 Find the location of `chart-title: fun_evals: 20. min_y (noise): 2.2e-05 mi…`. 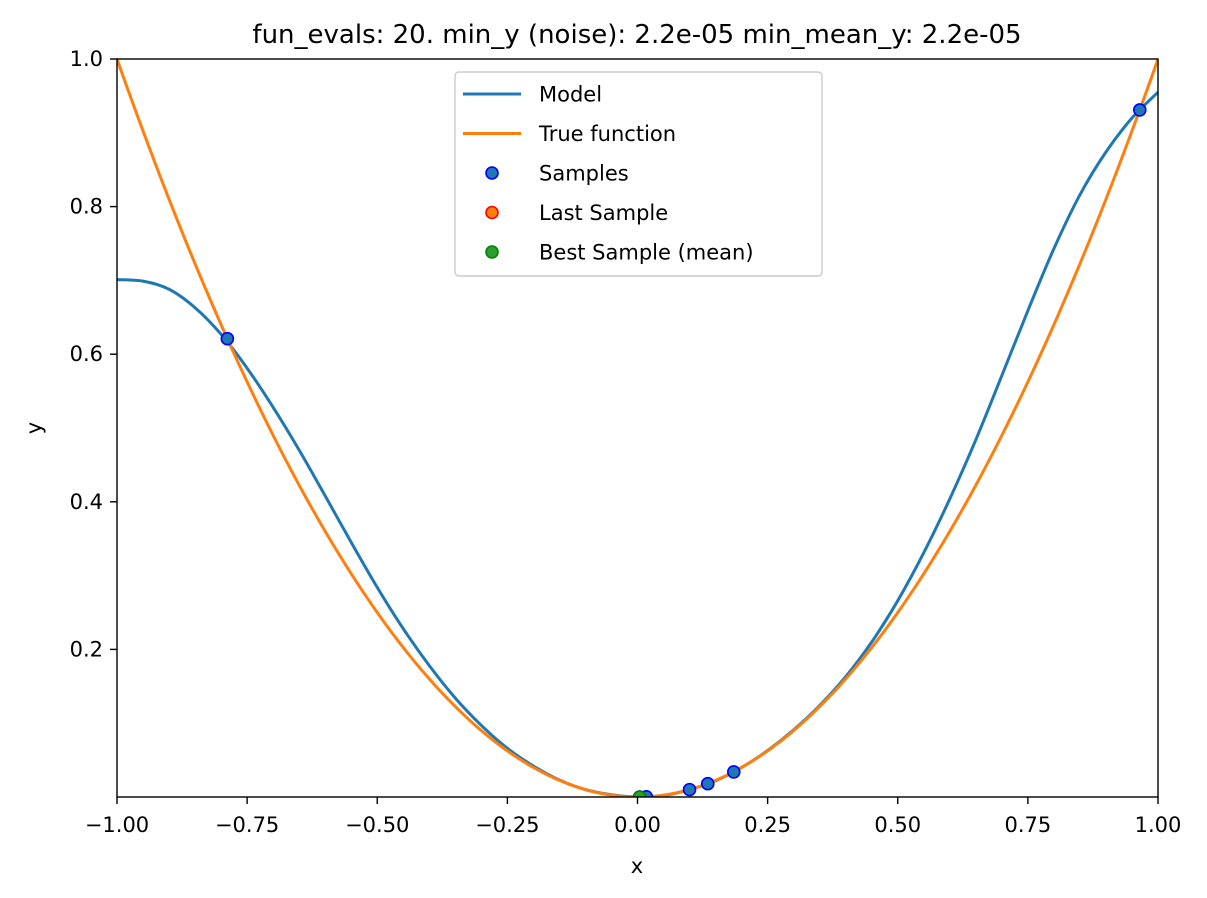

chart-title: fun_evals: 20. min_y (noise): 2.2e-05 mi… is located at coordinates (636, 35).